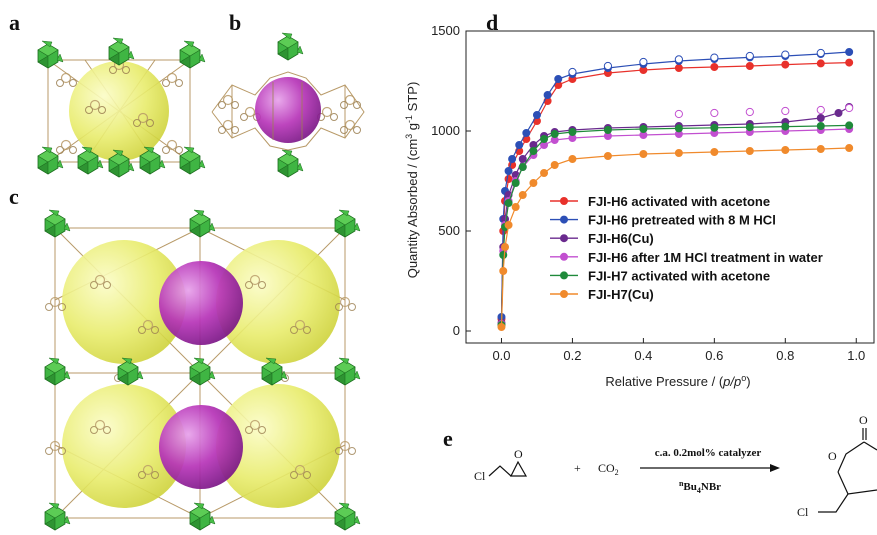  Describe the element at coordinates (679, 201) in the screenshot. I see `legend-label: FJI-H6 activated with acetone` at that location.